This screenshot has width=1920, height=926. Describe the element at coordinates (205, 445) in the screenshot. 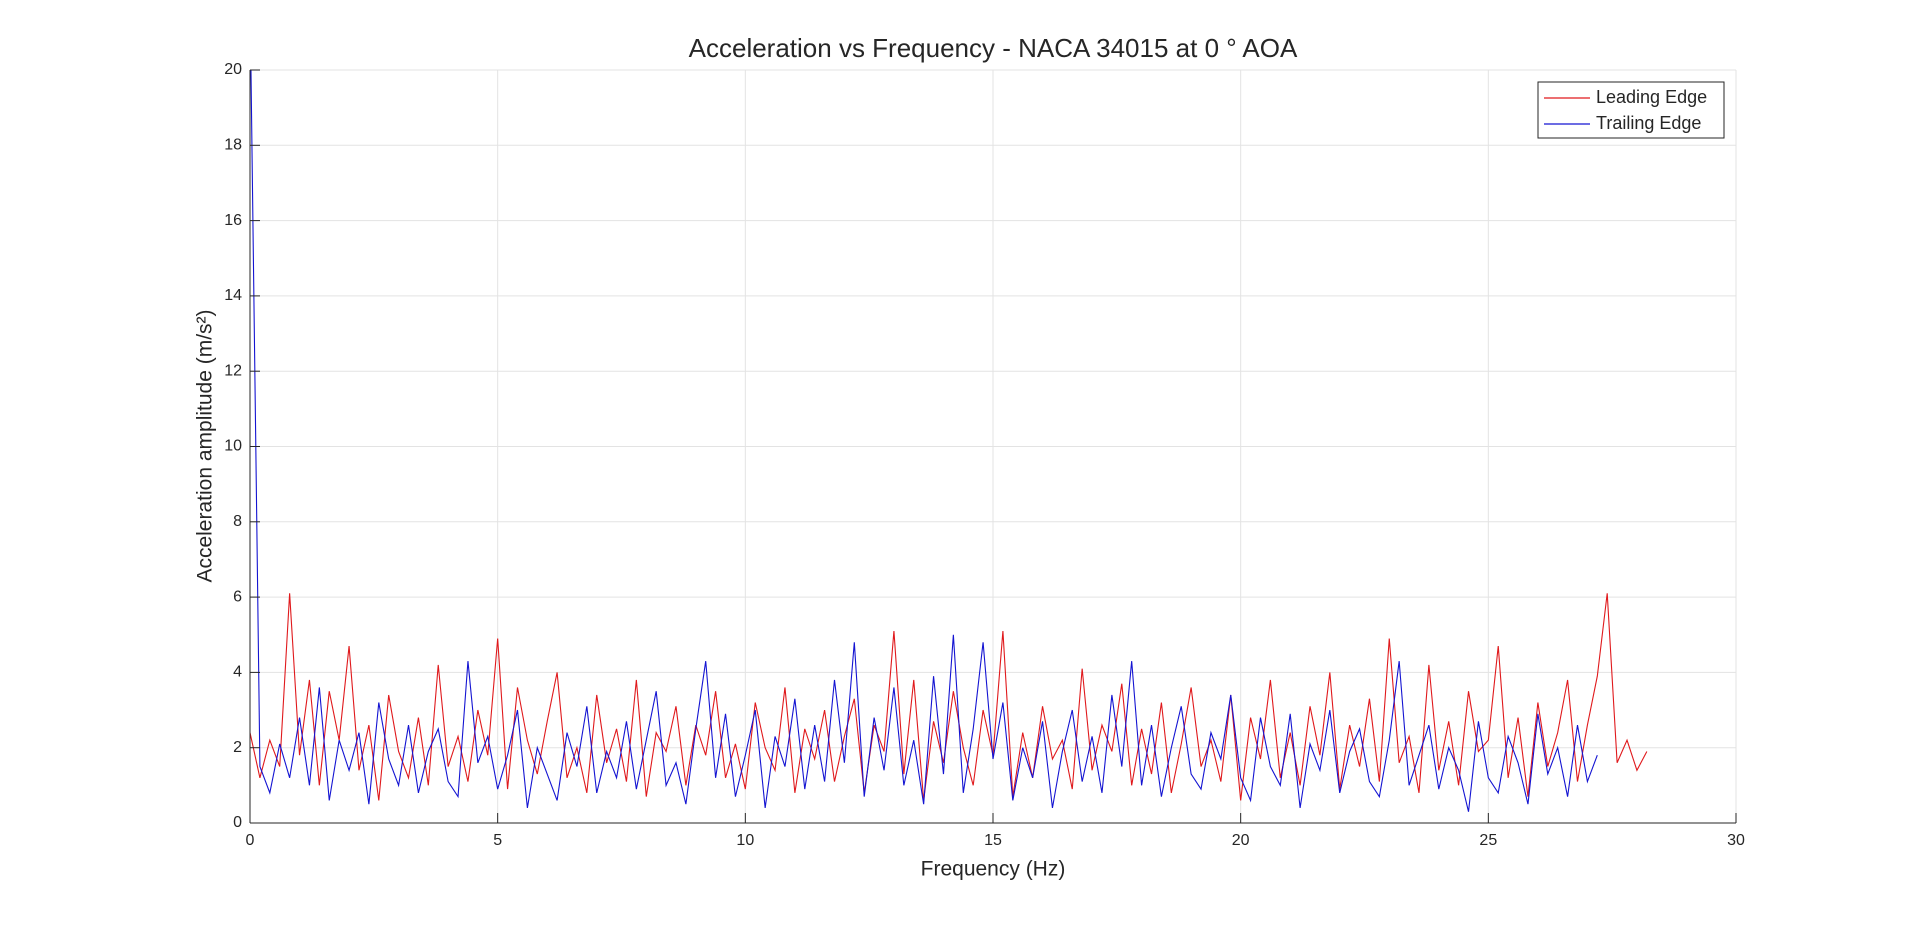

I see `y-axis-label: Acceleration amplitude (m/s²)` at that location.